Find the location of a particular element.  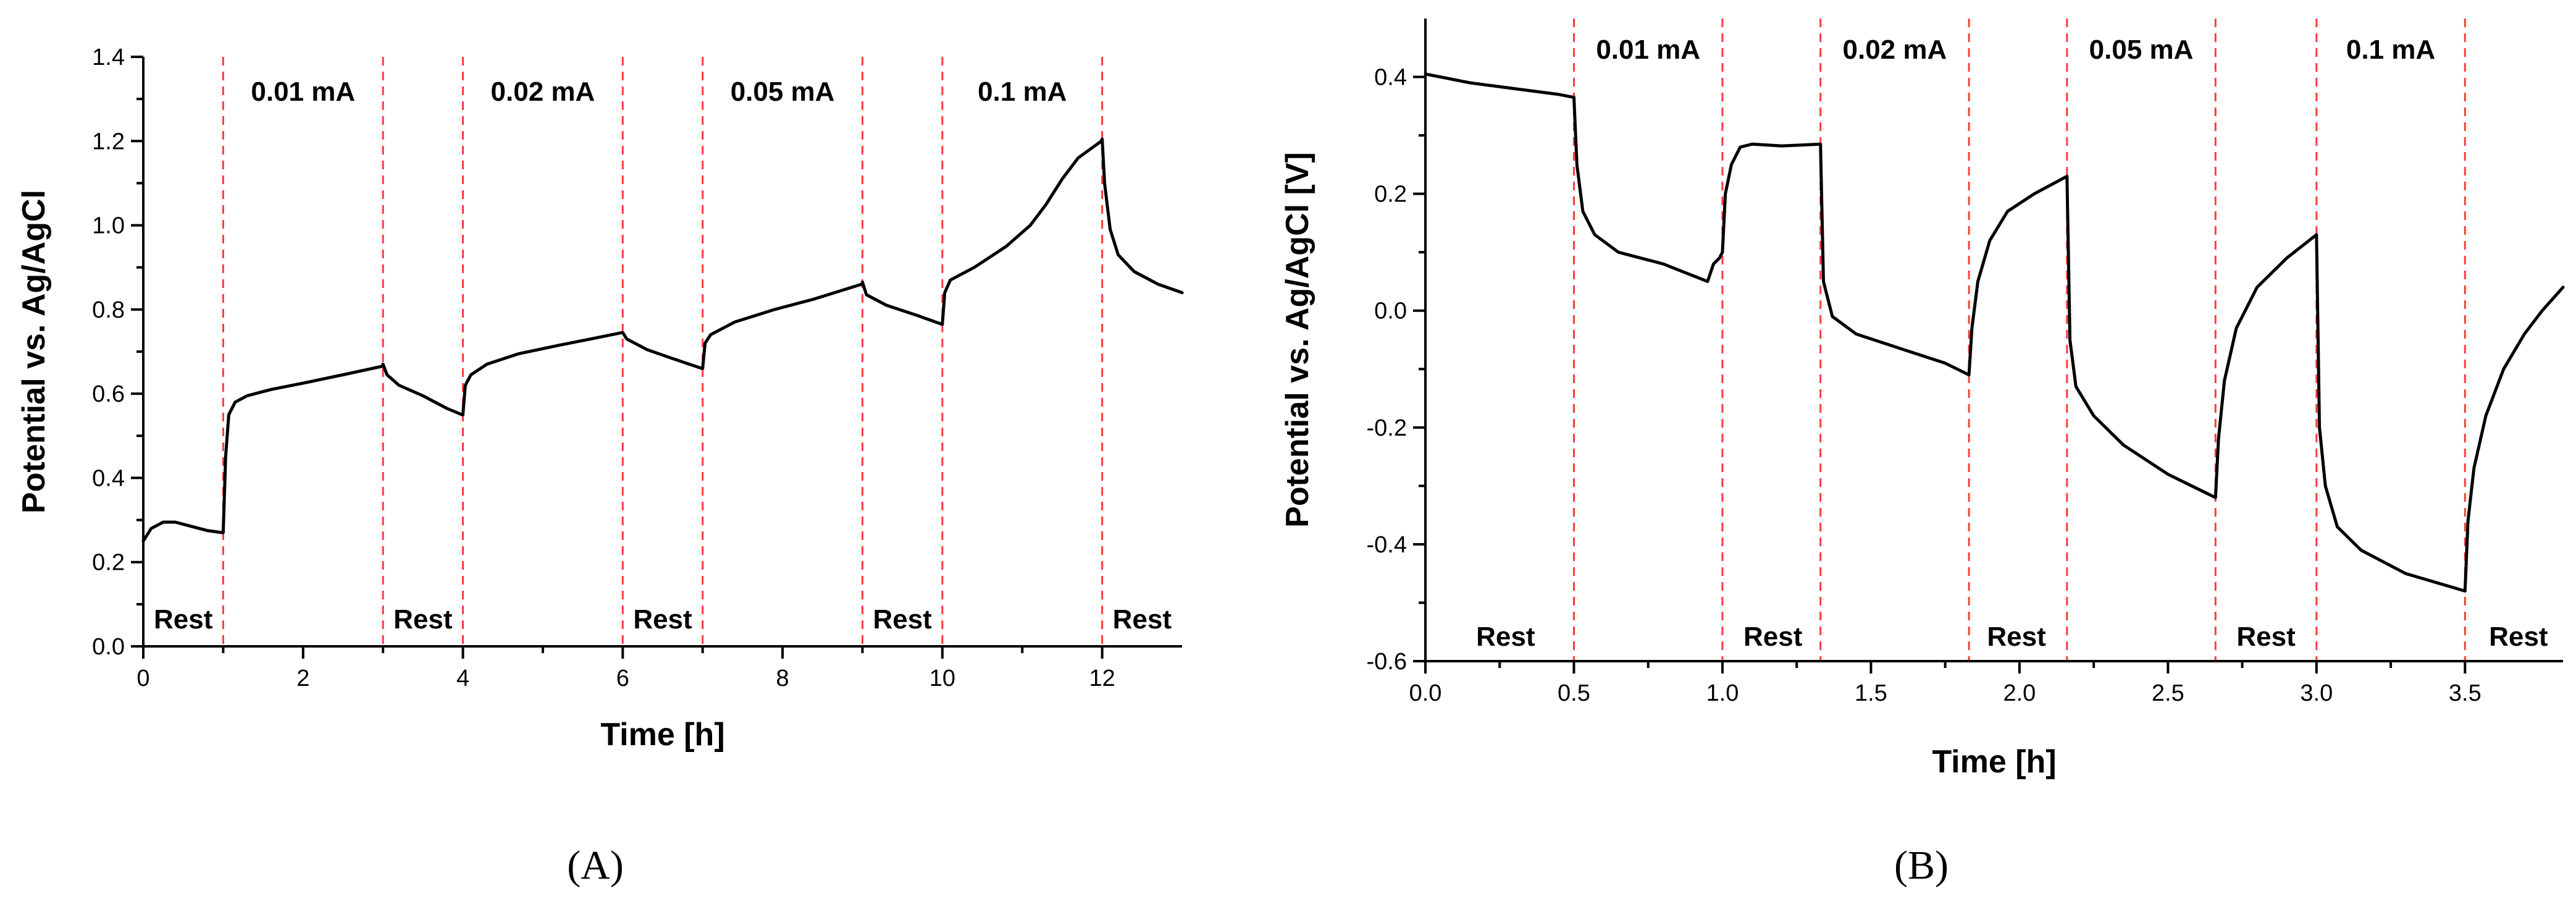

rest-label-b-4: Rest is located at coordinates (2519, 637).